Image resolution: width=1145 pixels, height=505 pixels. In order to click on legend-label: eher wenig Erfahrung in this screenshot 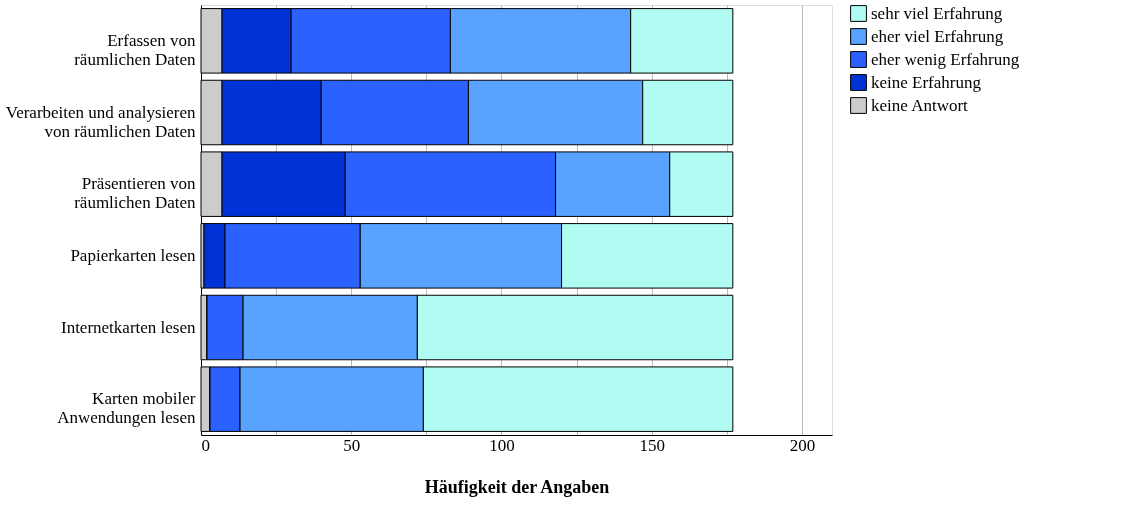, I will do `click(945, 59)`.